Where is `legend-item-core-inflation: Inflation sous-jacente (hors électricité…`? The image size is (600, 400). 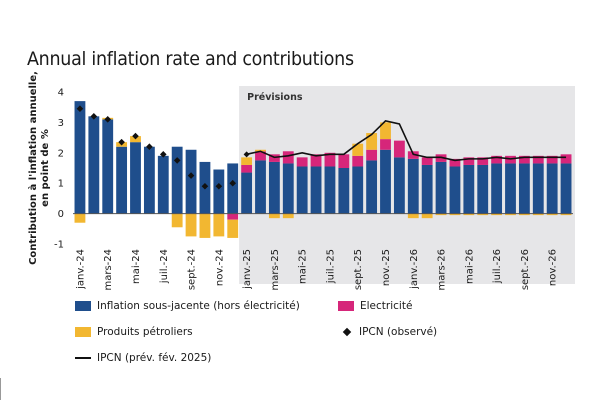 legend-item-core-inflation: Inflation sous-jacente (hors électricité… is located at coordinates (187, 306).